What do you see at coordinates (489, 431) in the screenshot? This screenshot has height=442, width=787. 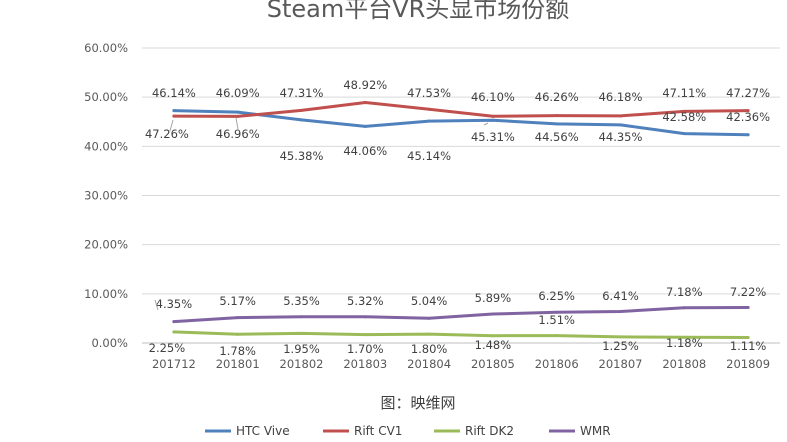 I see `legend-label-rift-dk2: Rift DK2` at bounding box center [489, 431].